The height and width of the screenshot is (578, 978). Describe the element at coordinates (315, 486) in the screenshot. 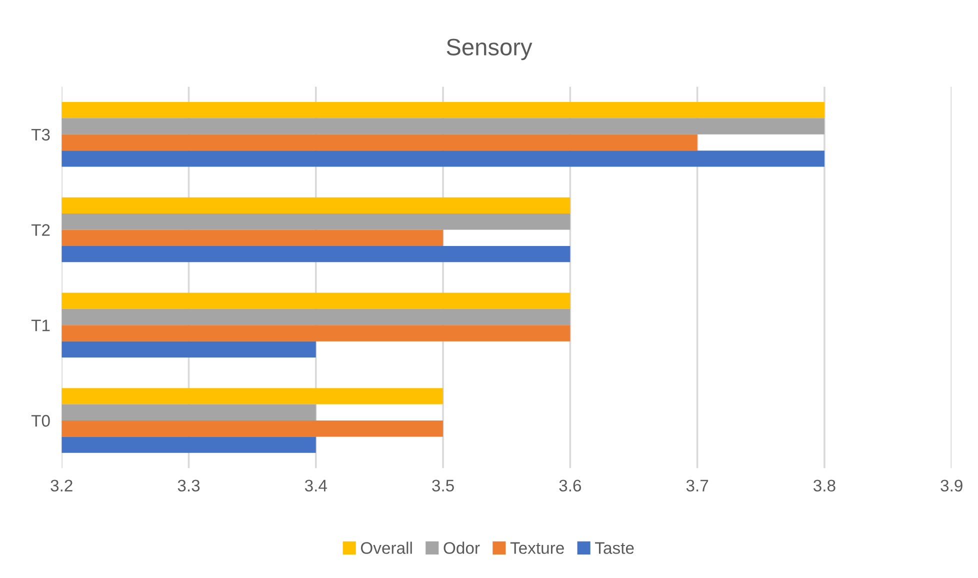

I see `x-tick-label: 3.4` at that location.